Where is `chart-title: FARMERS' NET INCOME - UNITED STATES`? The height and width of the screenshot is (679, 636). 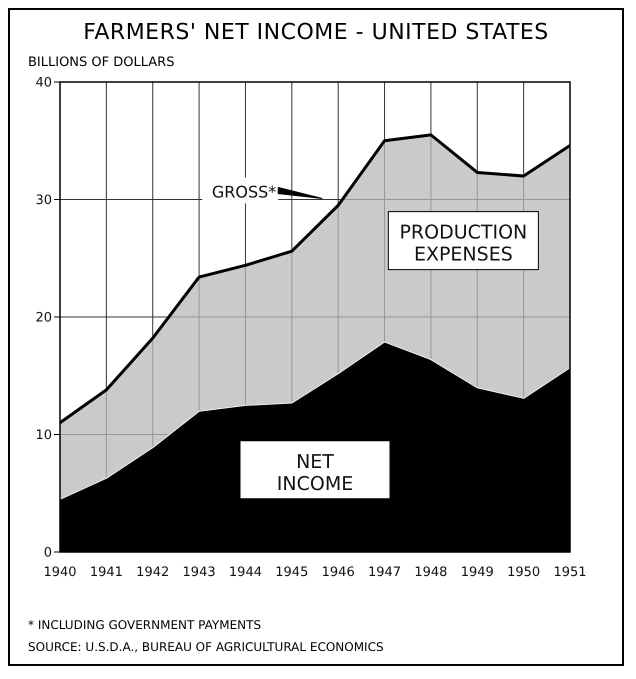 chart-title: FARMERS' NET INCOME - UNITED STATES is located at coordinates (316, 32).